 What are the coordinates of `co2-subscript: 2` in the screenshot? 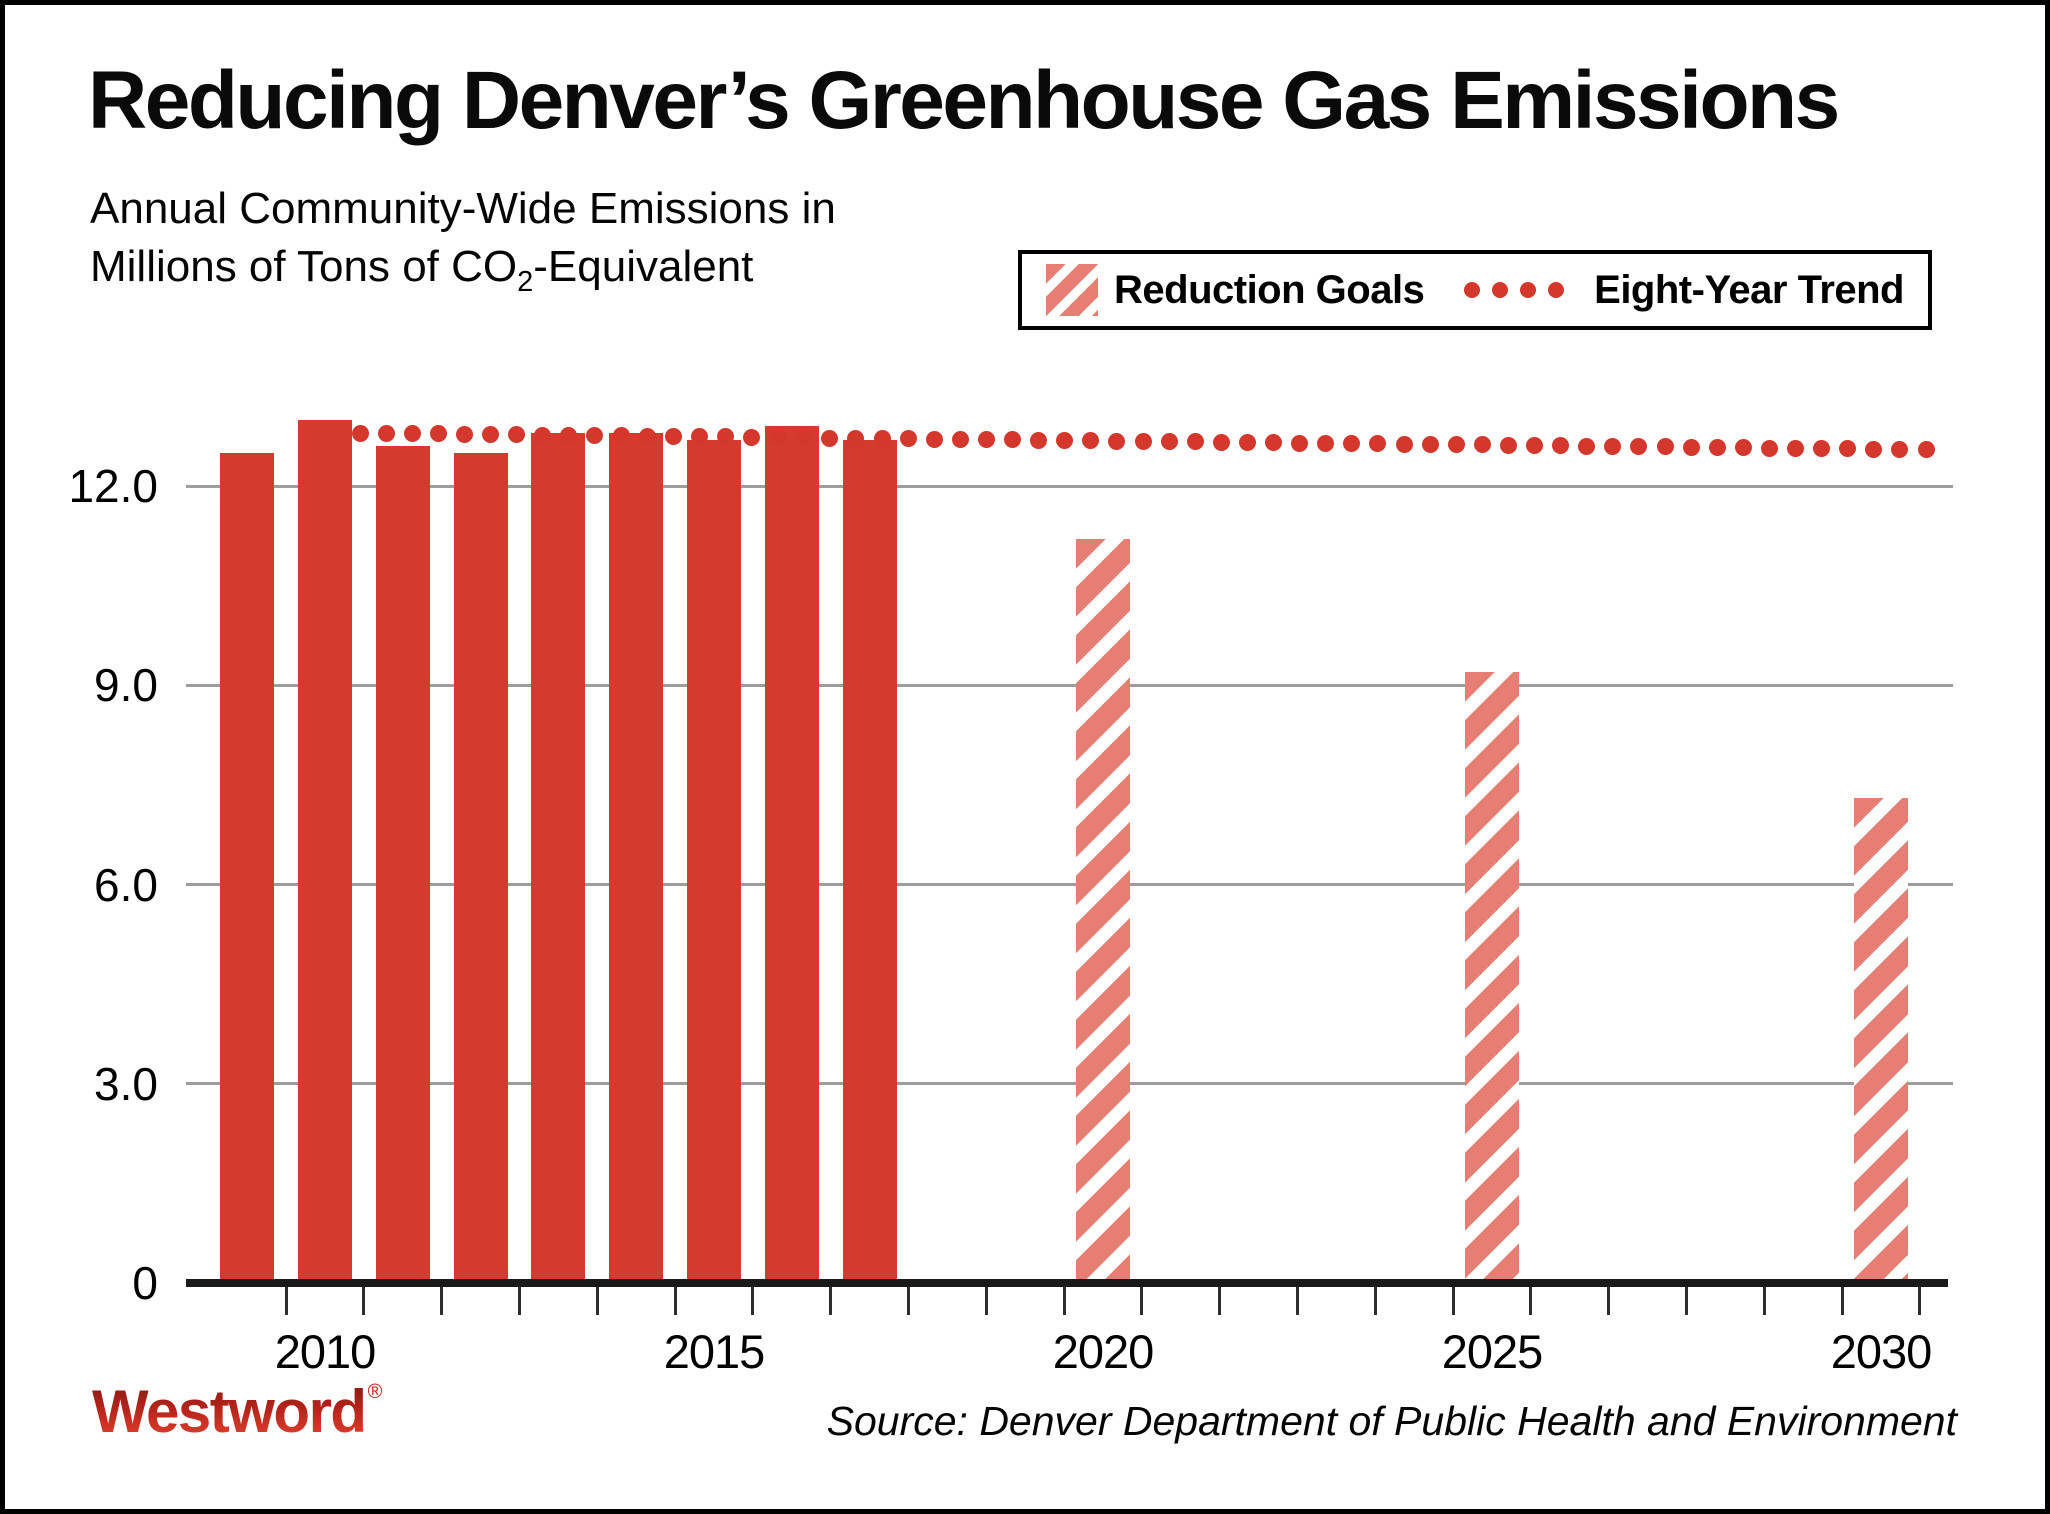 It's located at (525, 282).